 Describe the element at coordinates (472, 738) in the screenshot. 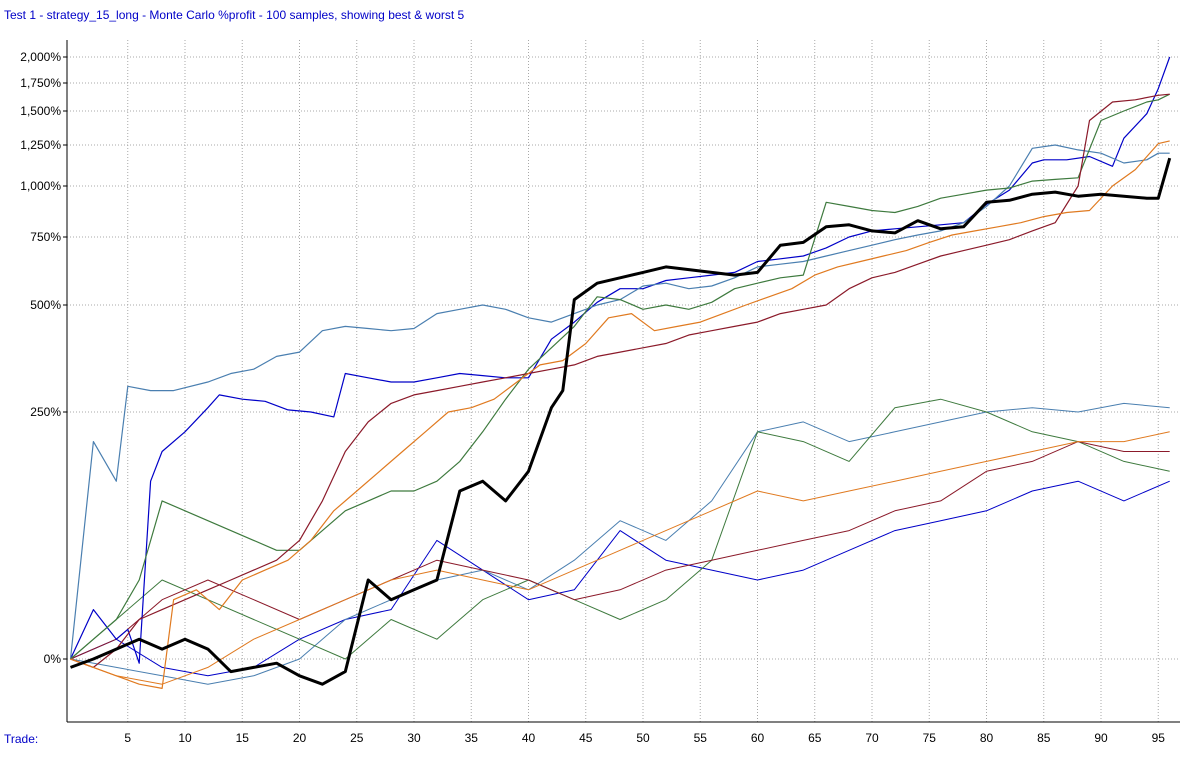

I see `x-tick-label: 35` at that location.